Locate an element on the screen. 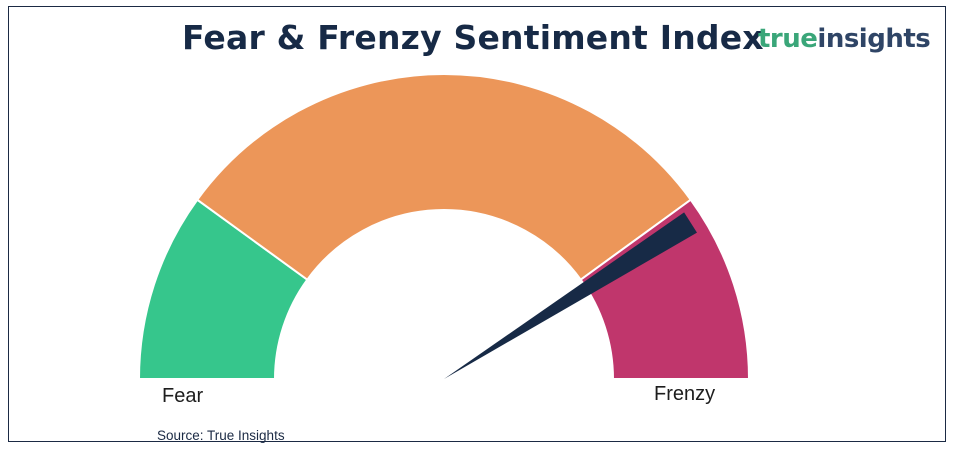 Image resolution: width=958 pixels, height=451 pixels. chart-title: Fear & Frenzy Sentiment Index is located at coordinates (473, 37).